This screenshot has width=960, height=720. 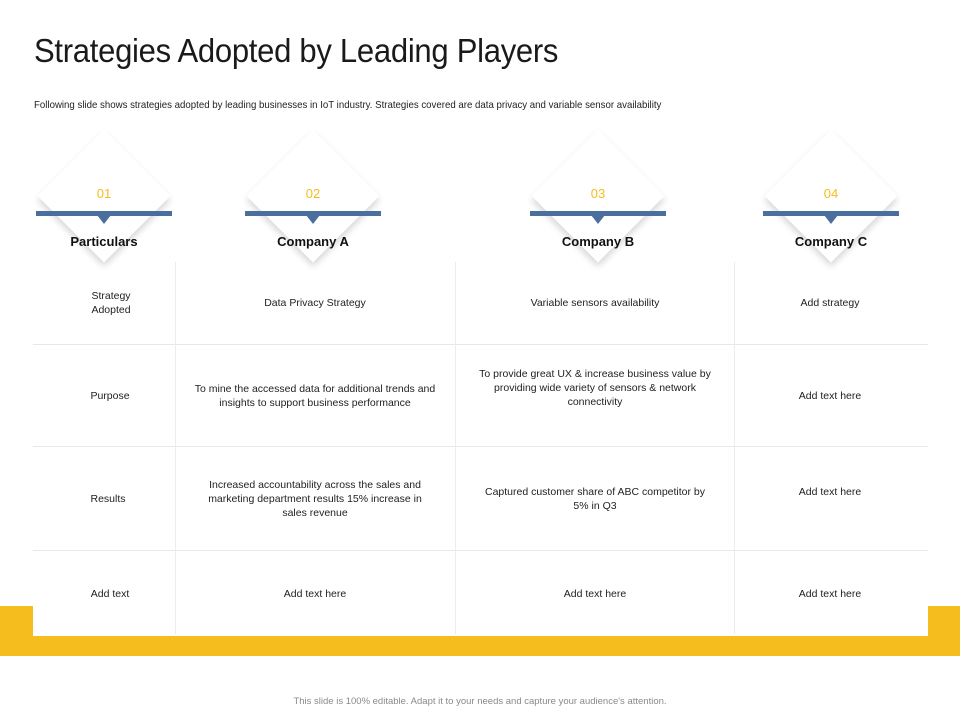 I want to click on row-label: Results, so click(x=108, y=498).